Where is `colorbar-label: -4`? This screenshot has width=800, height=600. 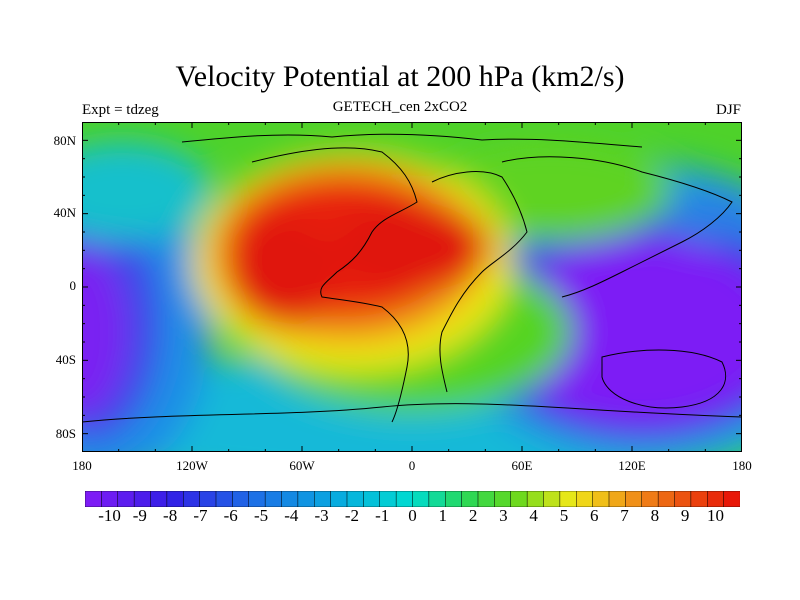
colorbar-label: -4 is located at coordinates (291, 515).